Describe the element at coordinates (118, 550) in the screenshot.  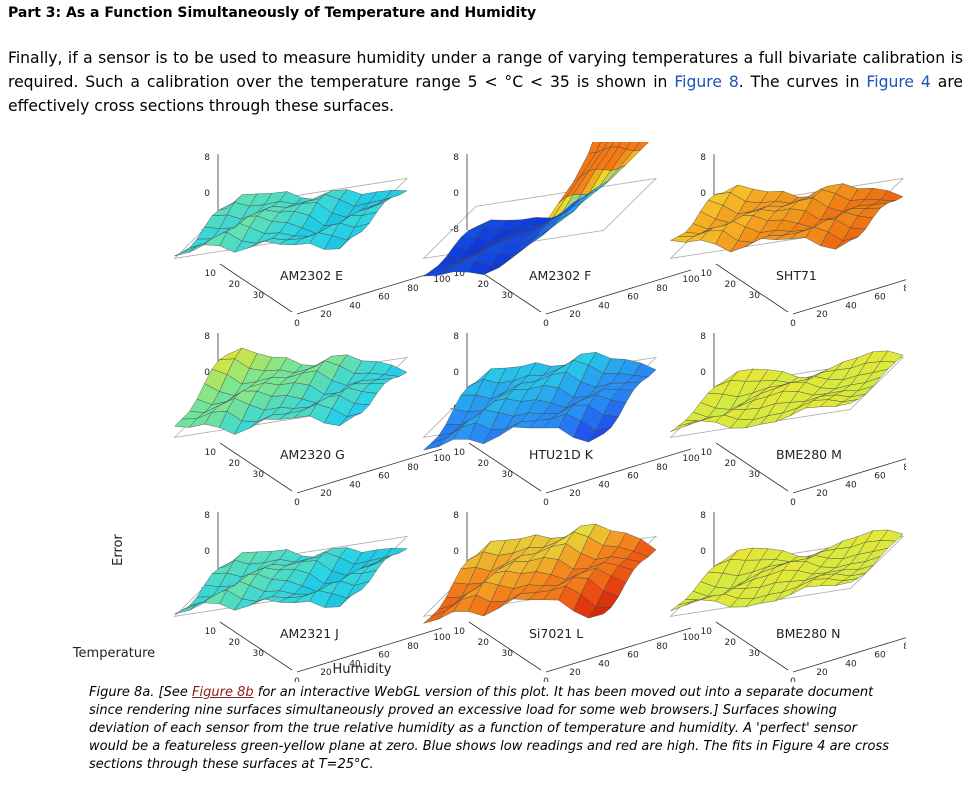
I see `z-axis-label: Error` at that location.